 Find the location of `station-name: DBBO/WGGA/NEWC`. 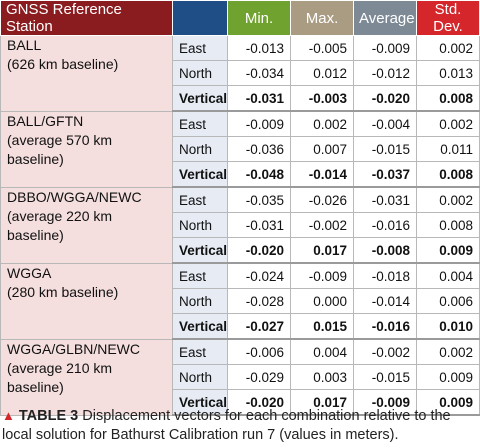

station-name: DBBO/WGGA/NEWC is located at coordinates (74, 196).